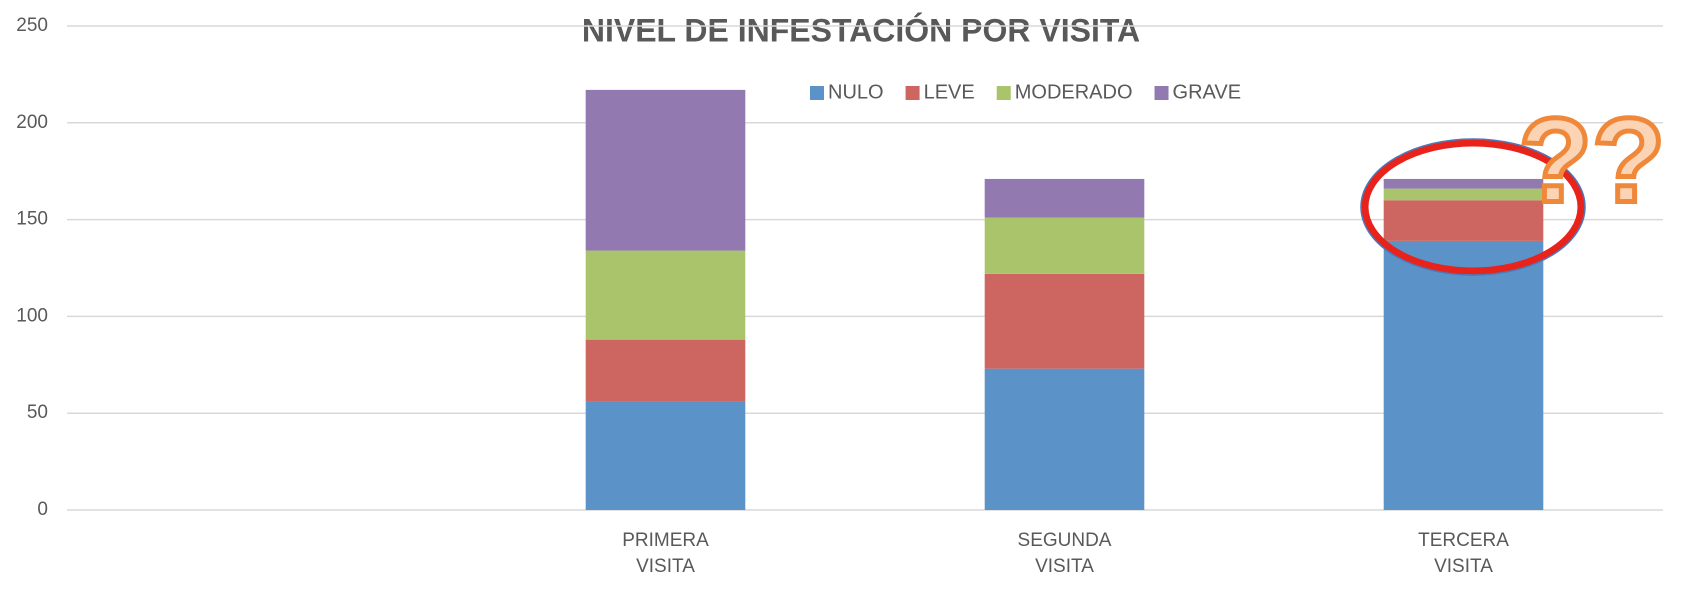  What do you see at coordinates (949, 92) in the screenshot?
I see `legend-label: LEVE` at bounding box center [949, 92].